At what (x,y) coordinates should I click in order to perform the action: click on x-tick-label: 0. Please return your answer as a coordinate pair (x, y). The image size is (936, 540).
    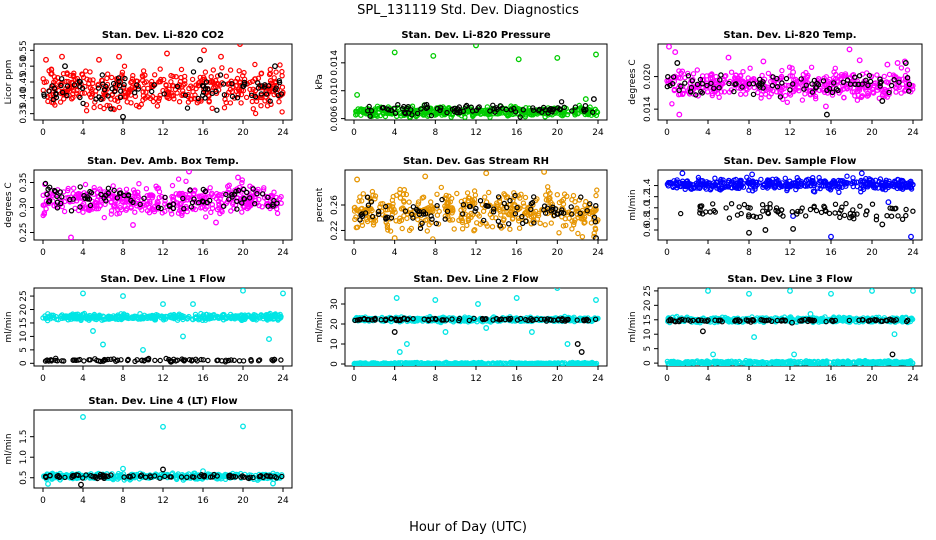
    Looking at the image, I should click on (43, 133).